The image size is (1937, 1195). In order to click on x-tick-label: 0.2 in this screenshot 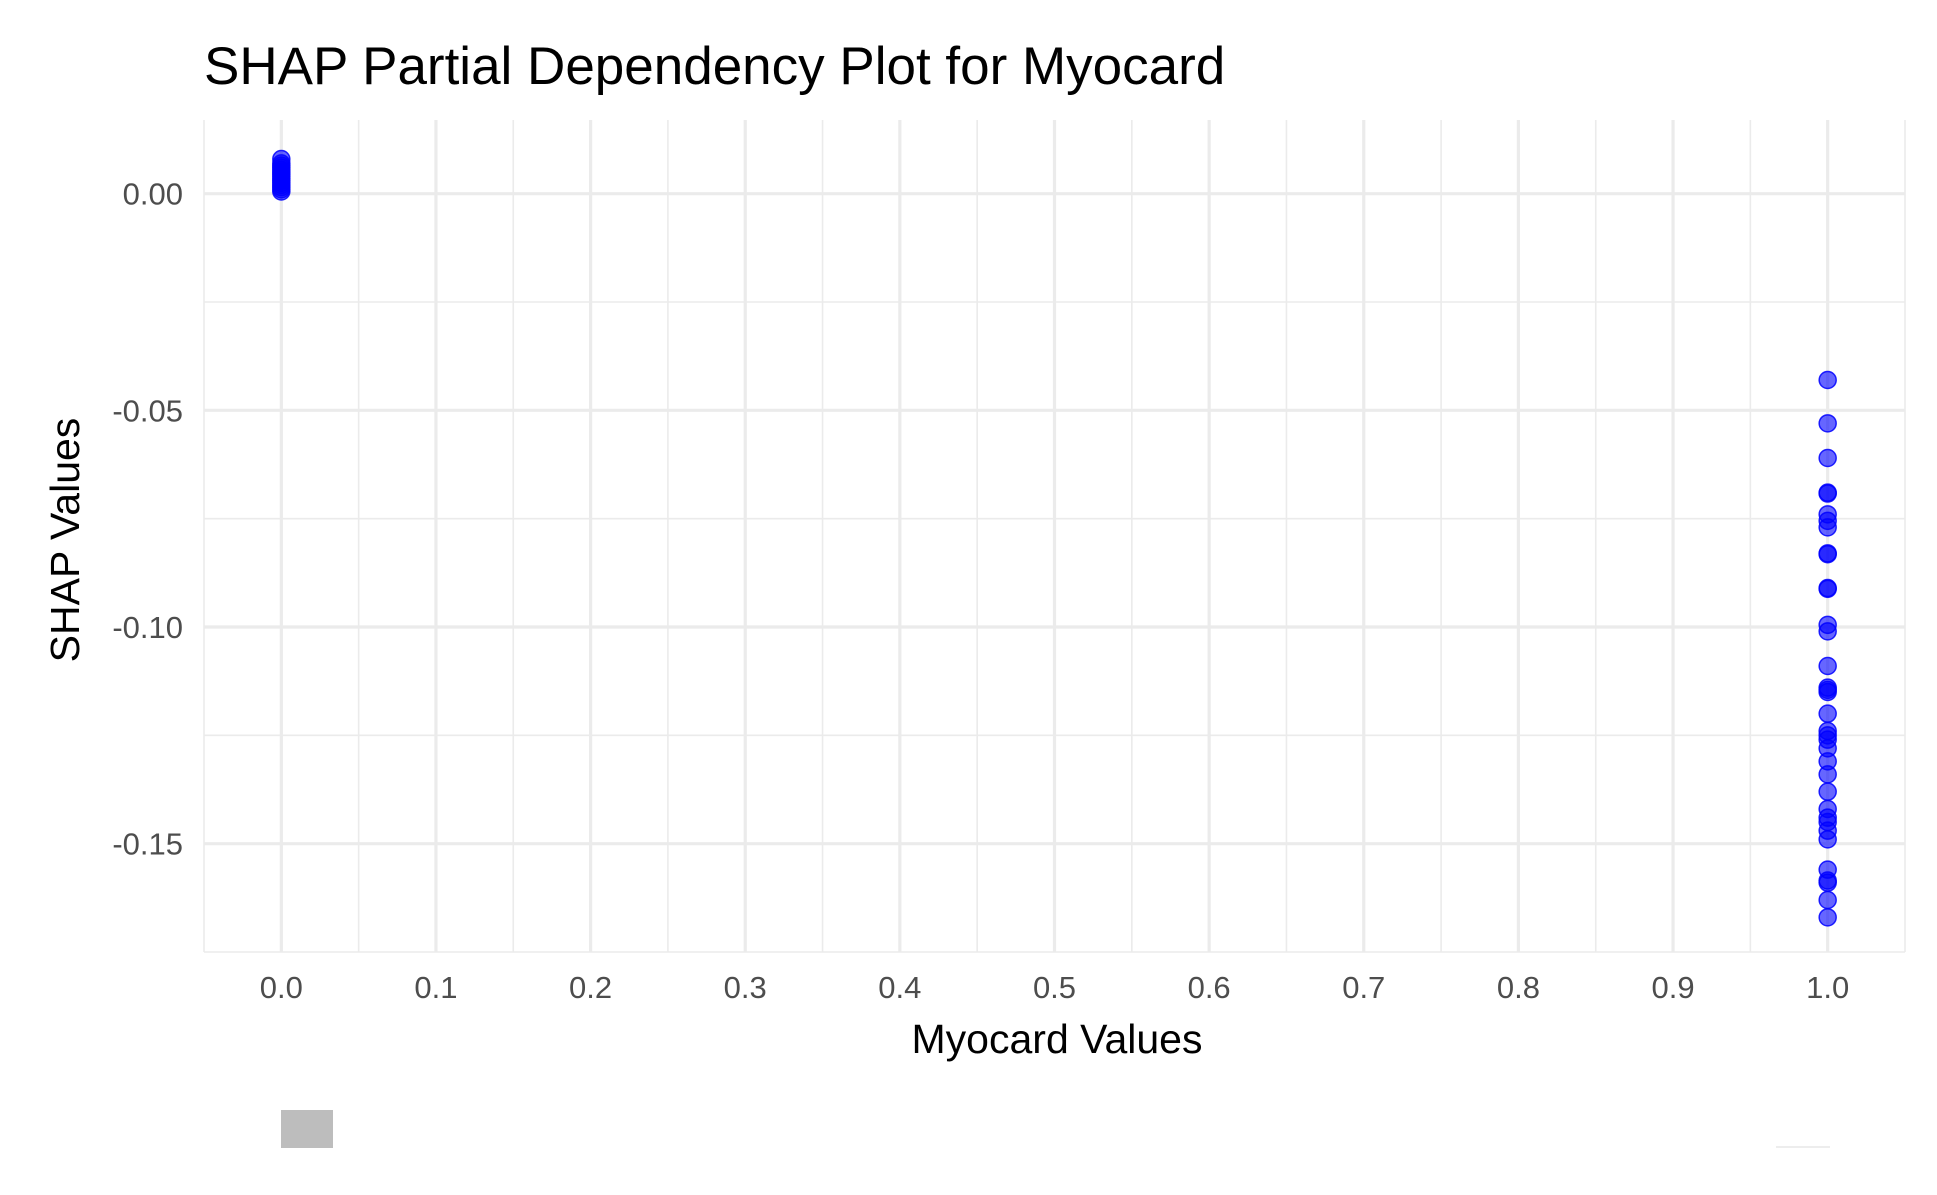, I will do `click(590, 987)`.